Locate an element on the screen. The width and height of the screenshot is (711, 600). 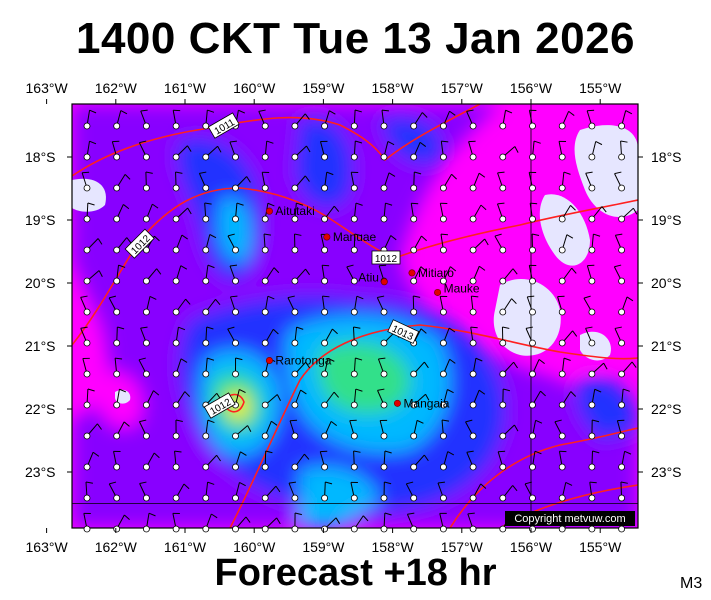
place-label: Manuae is located at coordinates (355, 237).